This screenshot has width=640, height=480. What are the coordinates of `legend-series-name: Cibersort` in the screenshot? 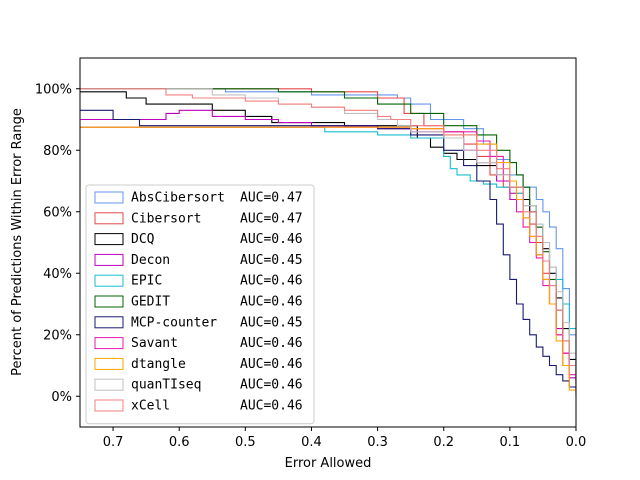 It's located at (166, 218).